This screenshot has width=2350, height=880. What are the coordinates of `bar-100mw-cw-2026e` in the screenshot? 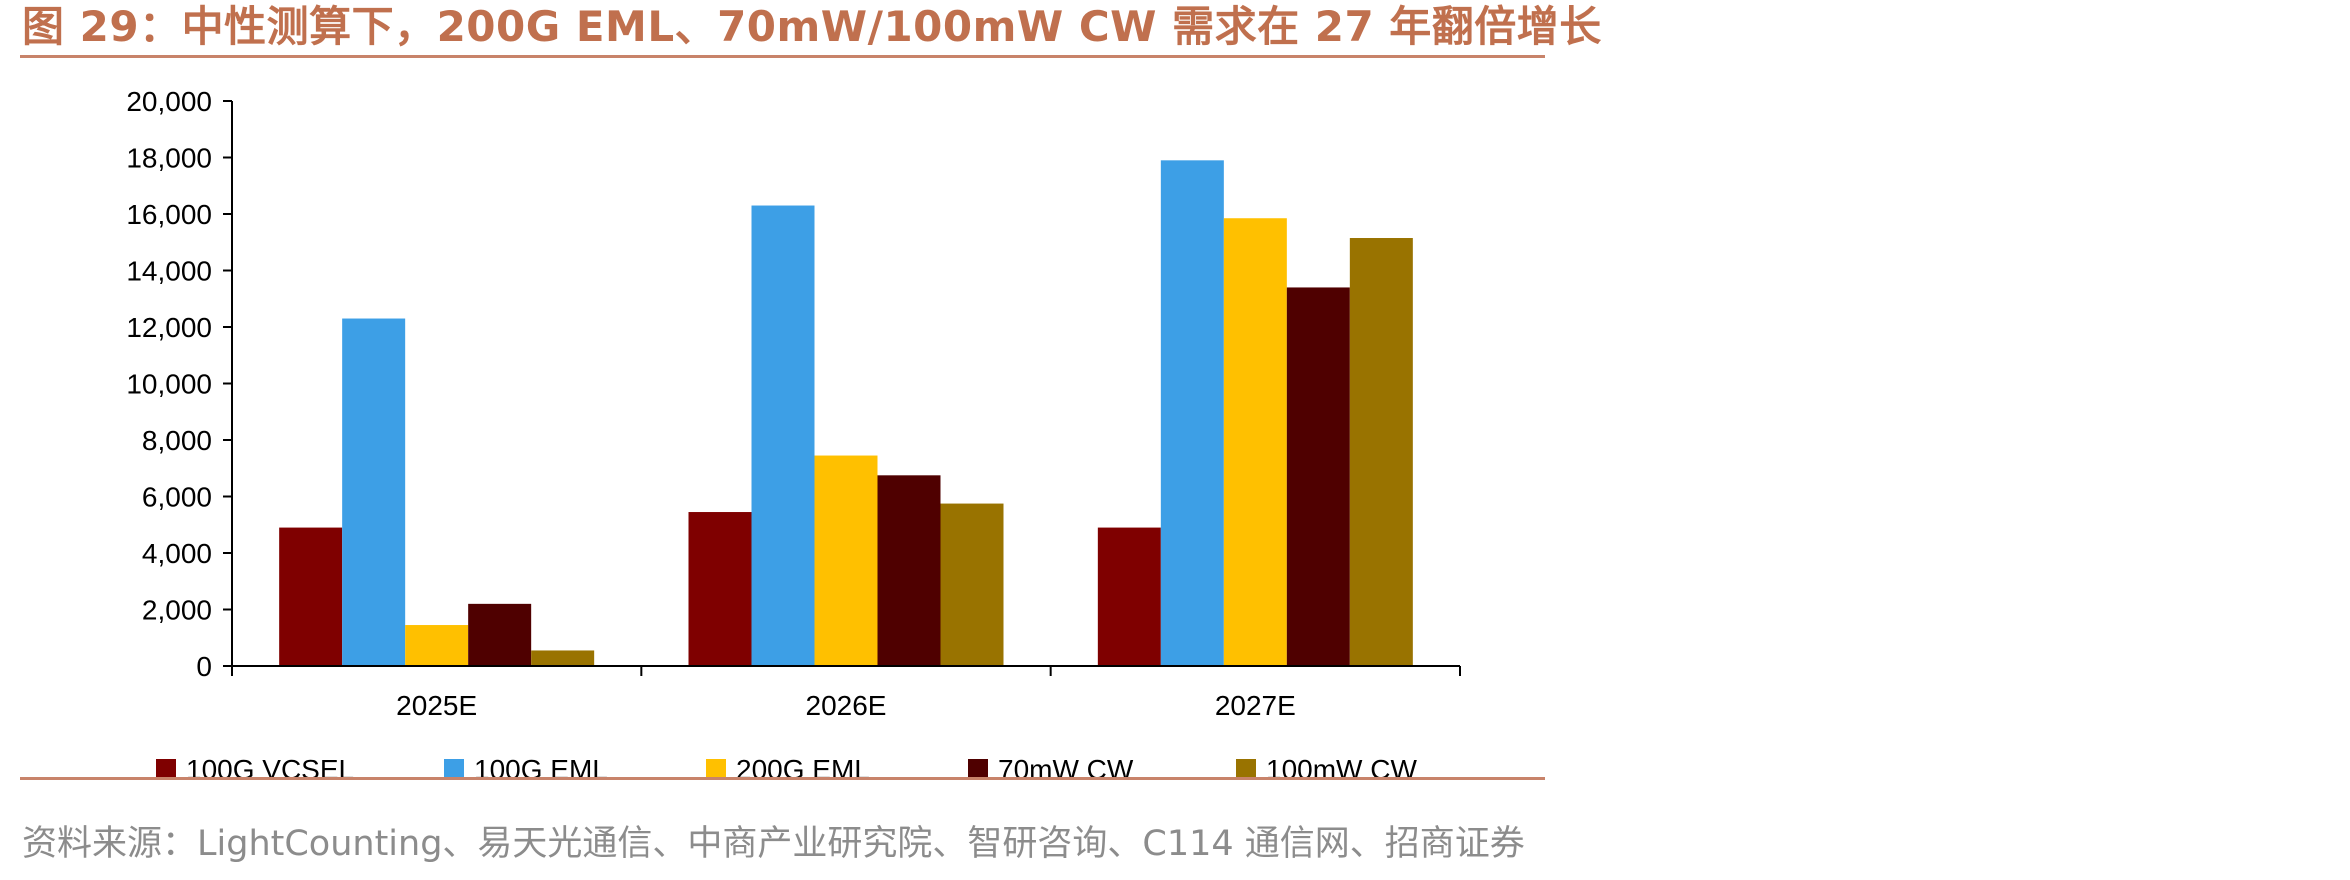 It's located at (972, 584).